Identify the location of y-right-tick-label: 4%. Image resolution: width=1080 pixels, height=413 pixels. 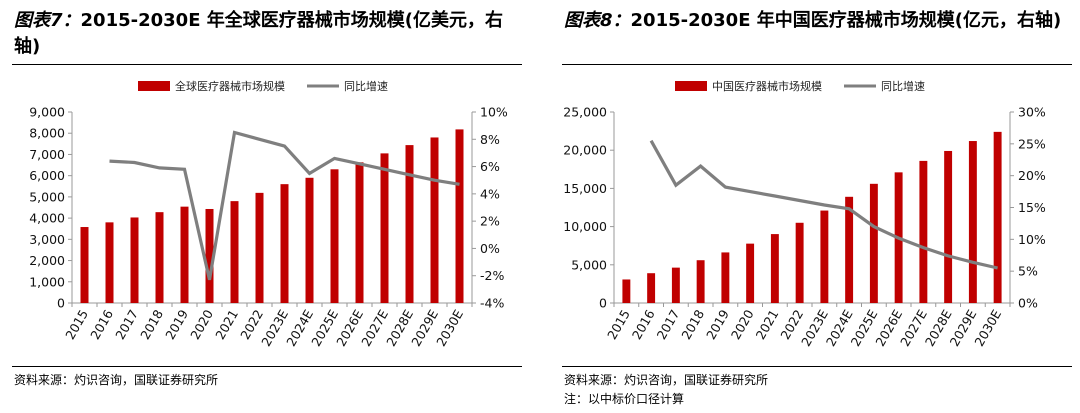
(490, 193).